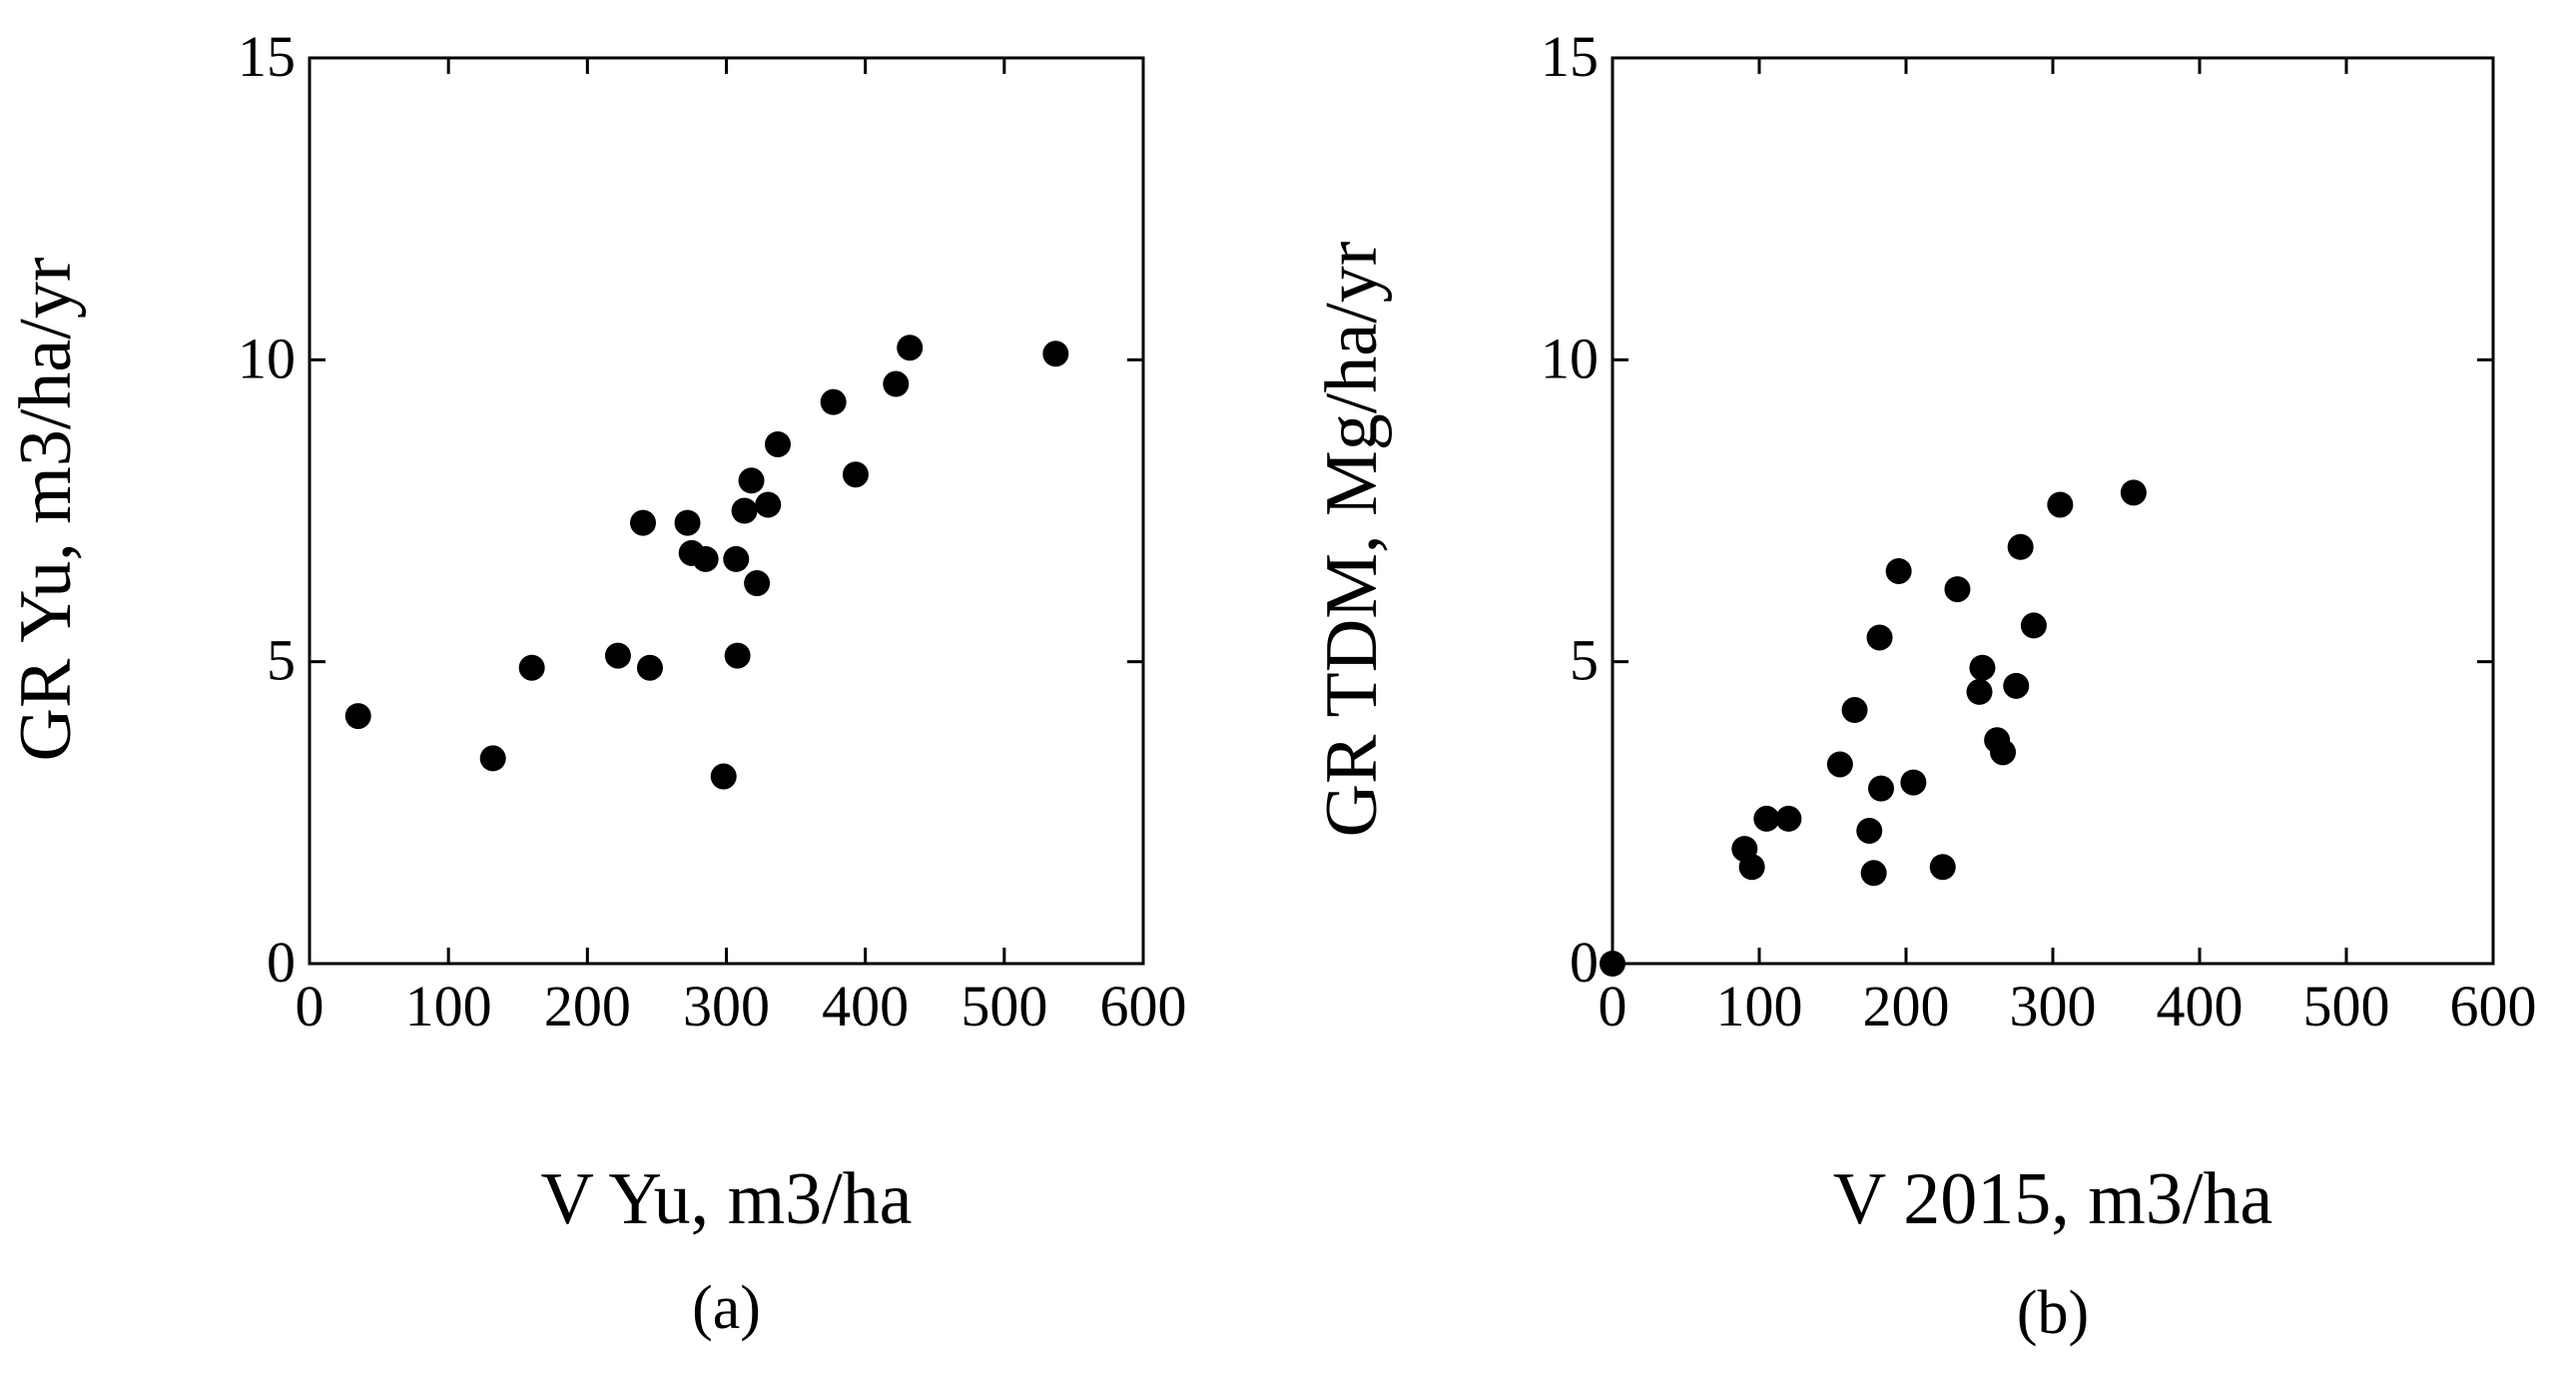 This screenshot has height=1378, width=2576. I want to click on y-axis-title: GR TDM, Mg/ha/yr, so click(1352, 540).